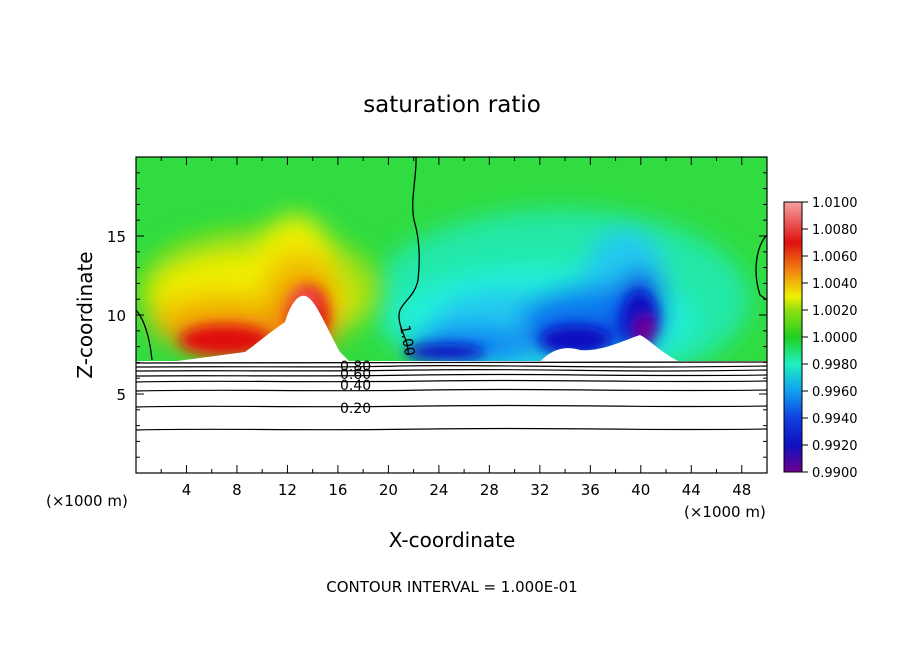 The width and height of the screenshot is (904, 654). What do you see at coordinates (741, 490) in the screenshot?
I see `x-tick-label: 48` at bounding box center [741, 490].